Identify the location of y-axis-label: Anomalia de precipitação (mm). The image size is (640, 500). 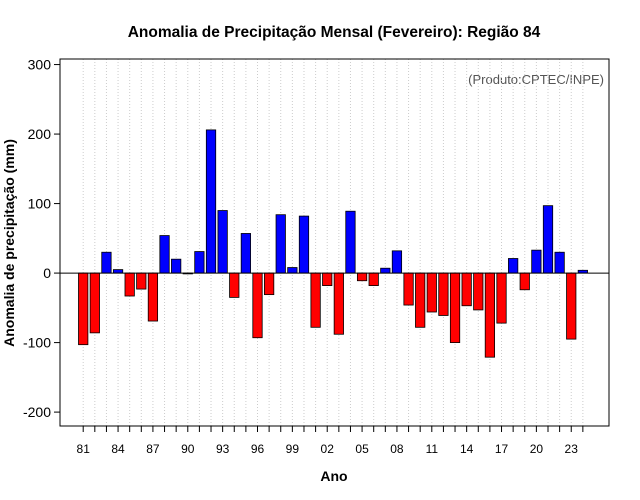
(9, 243).